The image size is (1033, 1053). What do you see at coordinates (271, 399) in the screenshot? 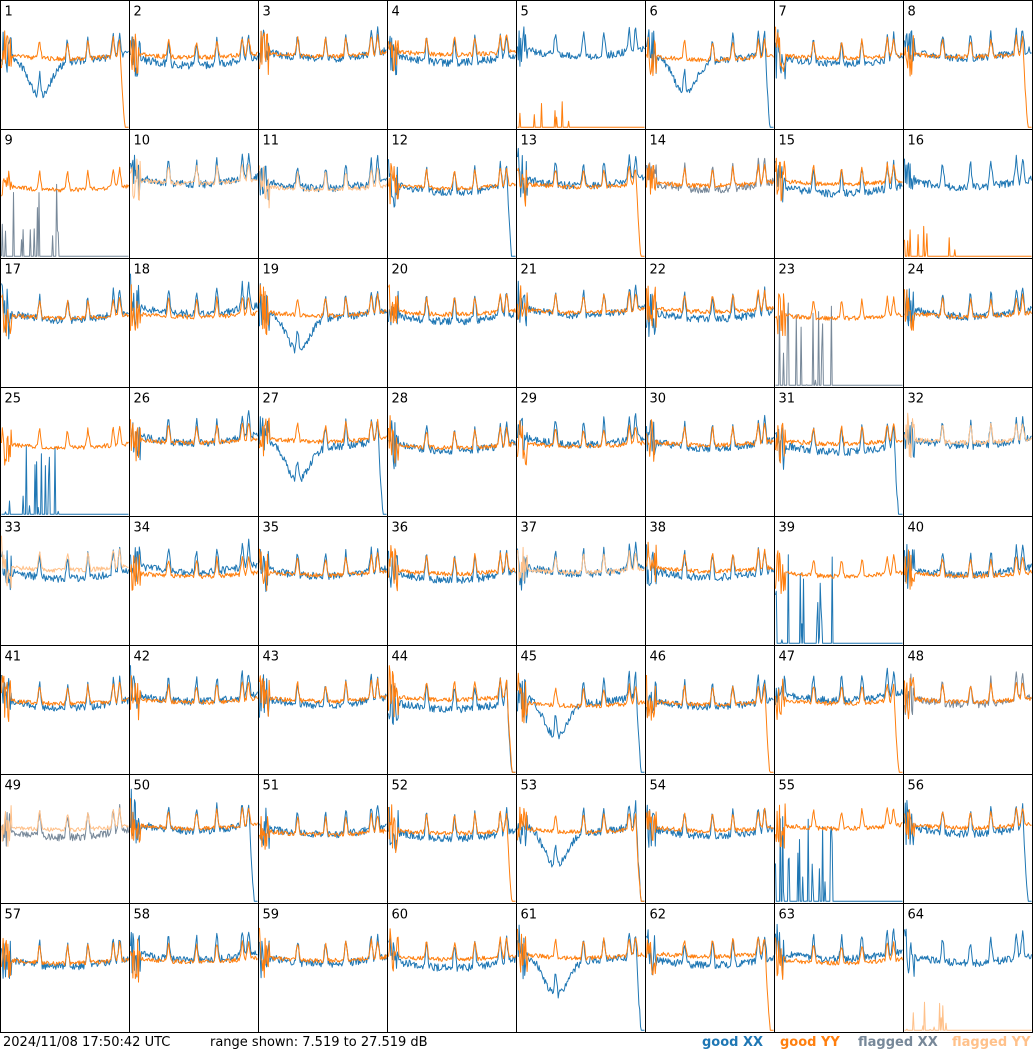
I see `panel-number-label: 27` at bounding box center [271, 399].